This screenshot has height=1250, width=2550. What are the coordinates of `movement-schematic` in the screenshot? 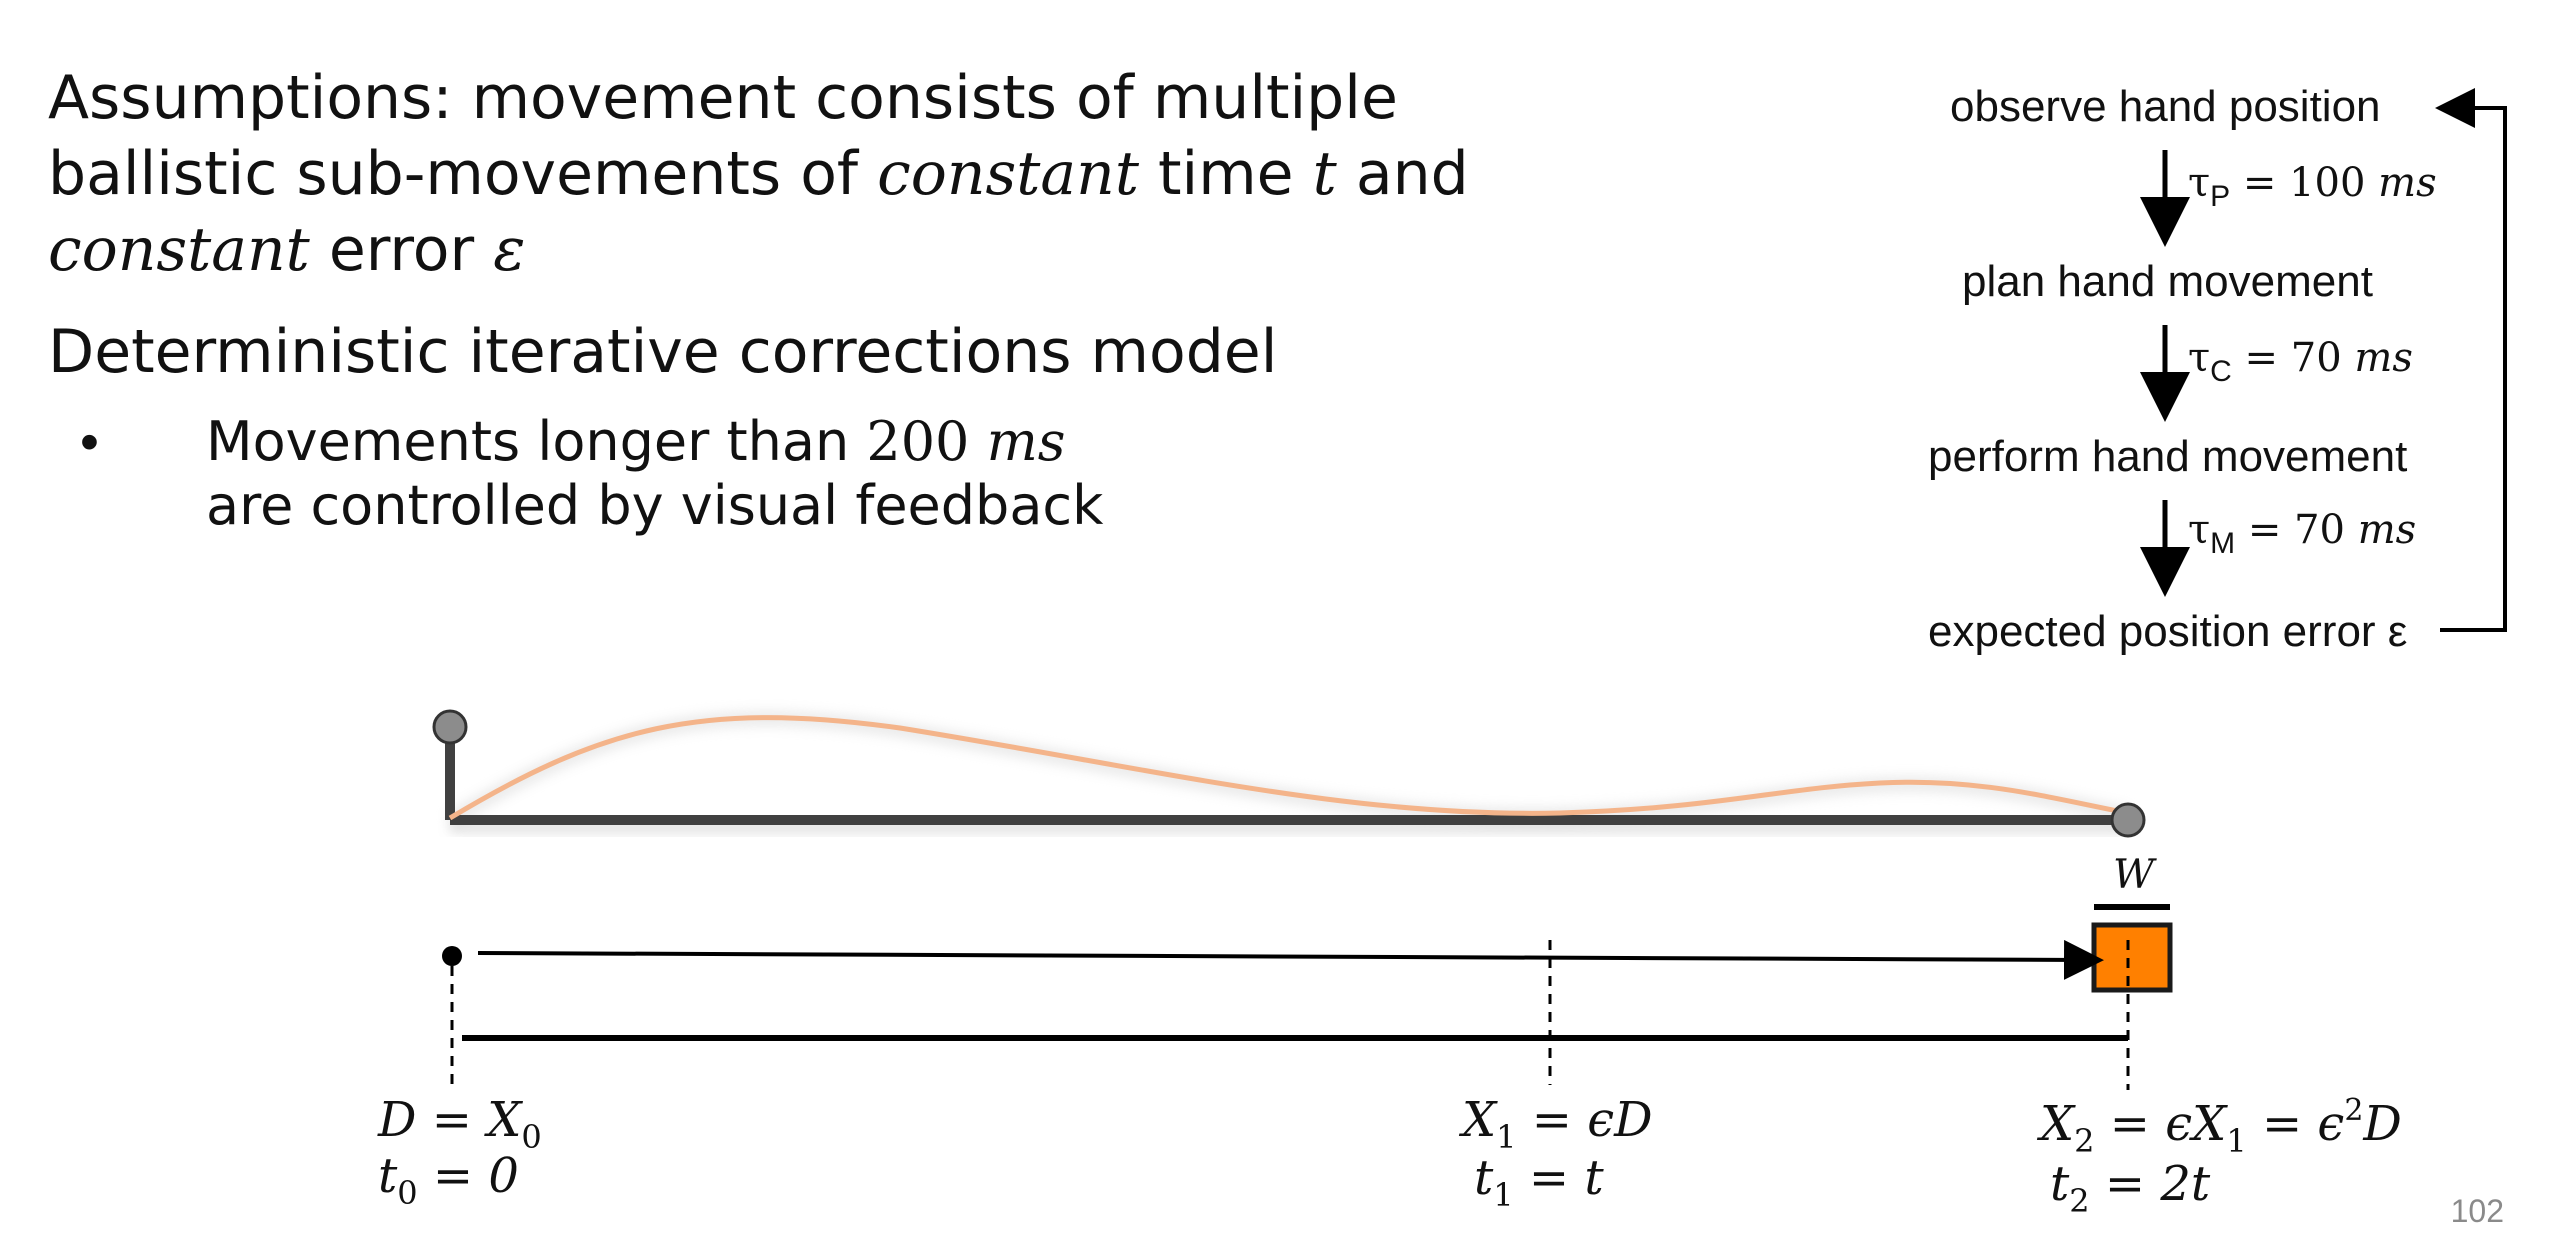 It's located at (1307, 997).